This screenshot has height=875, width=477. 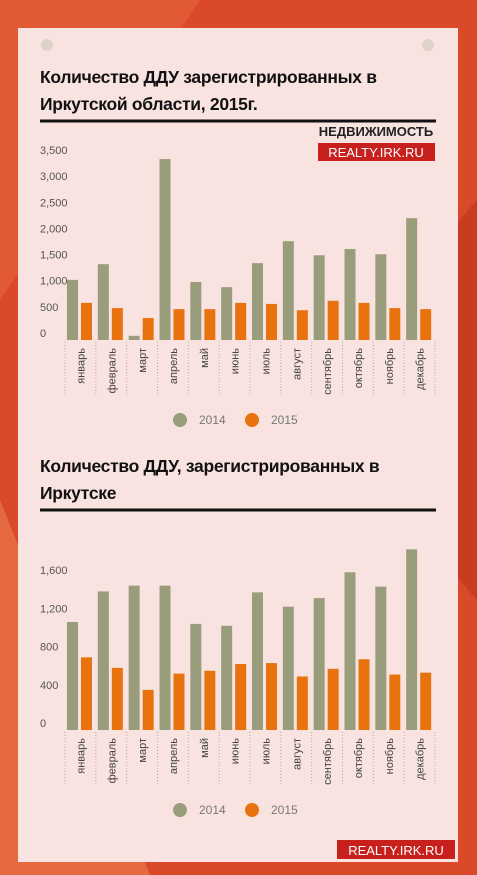 What do you see at coordinates (112, 371) in the screenshot?
I see `x-tick-label: февраль` at bounding box center [112, 371].